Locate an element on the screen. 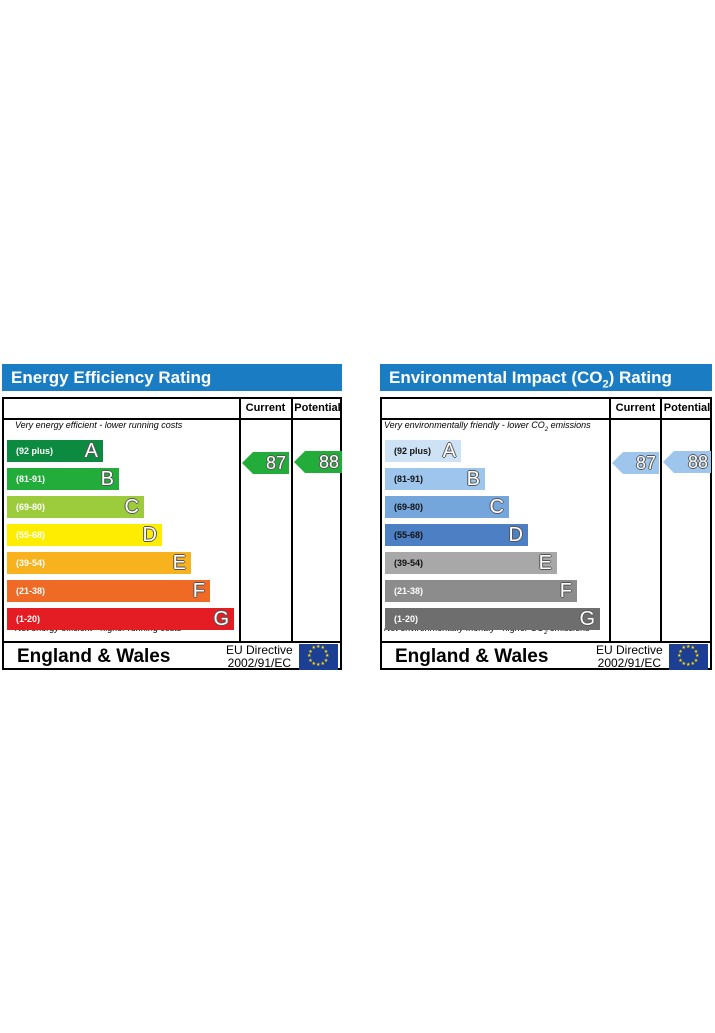  chart-title: Energy Efficiency Rating is located at coordinates (172, 377).